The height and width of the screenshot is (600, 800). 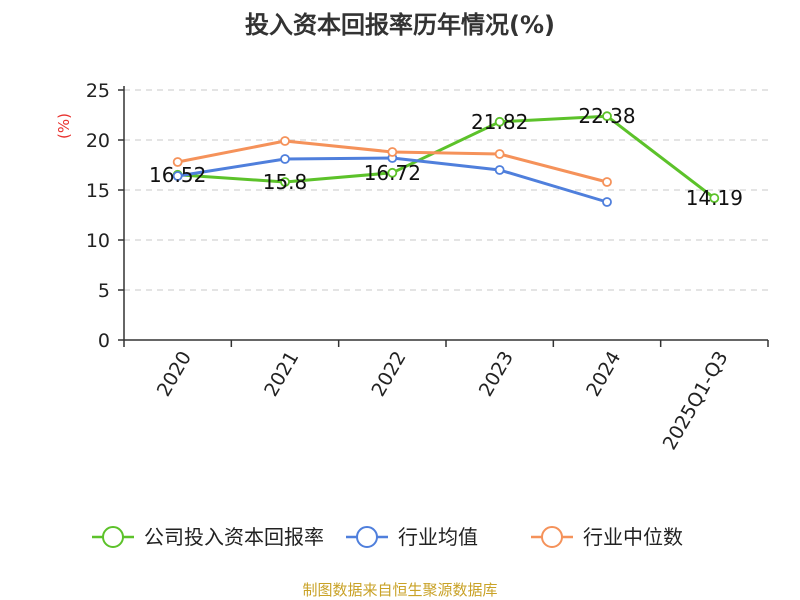 I want to click on x-tick-label: 2024, so click(x=603, y=374).